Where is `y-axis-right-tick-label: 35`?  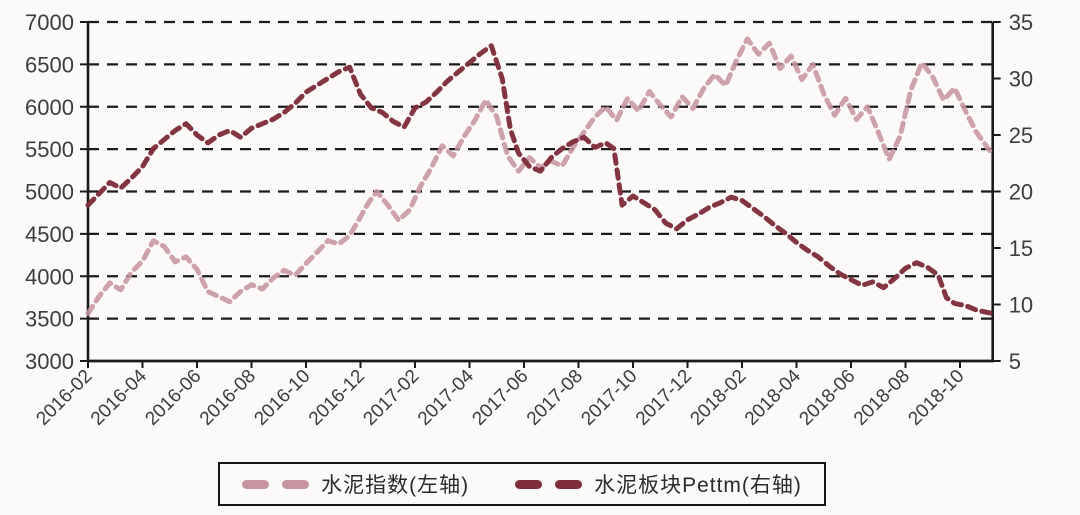 y-axis-right-tick-label: 35 is located at coordinates (1021, 22).